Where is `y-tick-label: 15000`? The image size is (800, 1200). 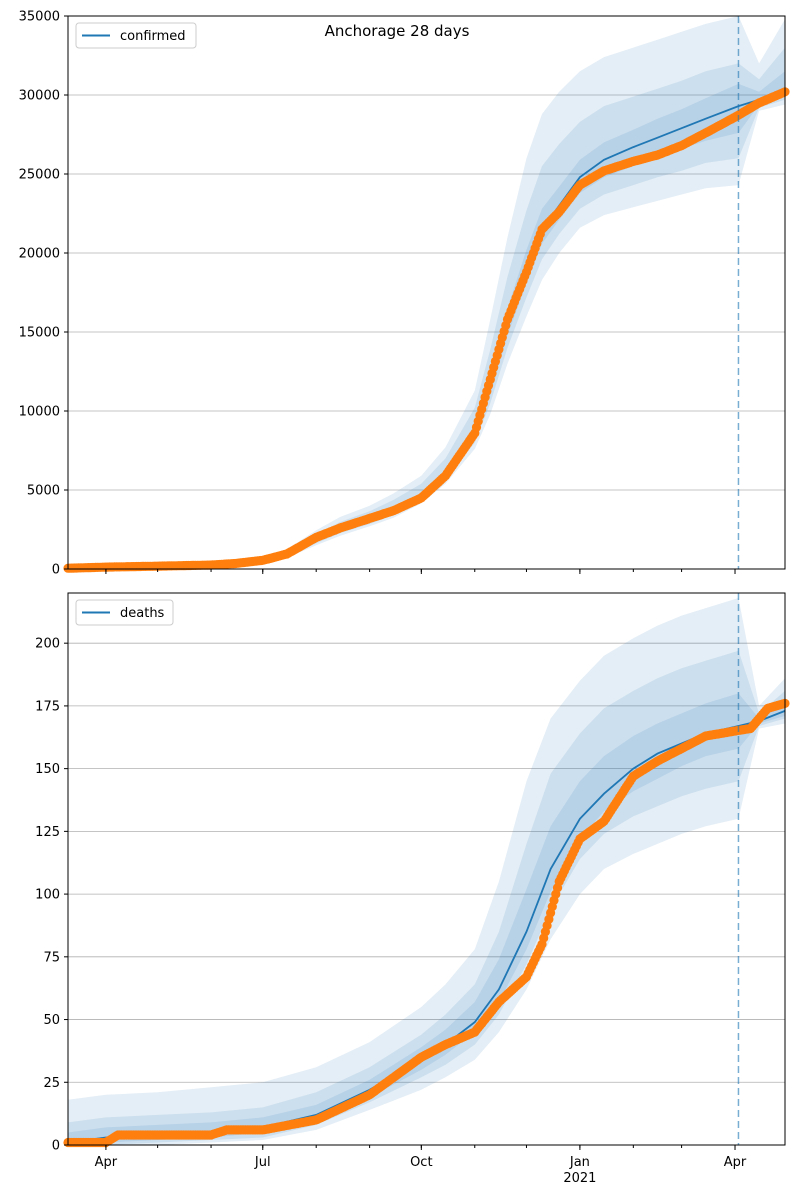 y-tick-label: 15000 is located at coordinates (39, 333).